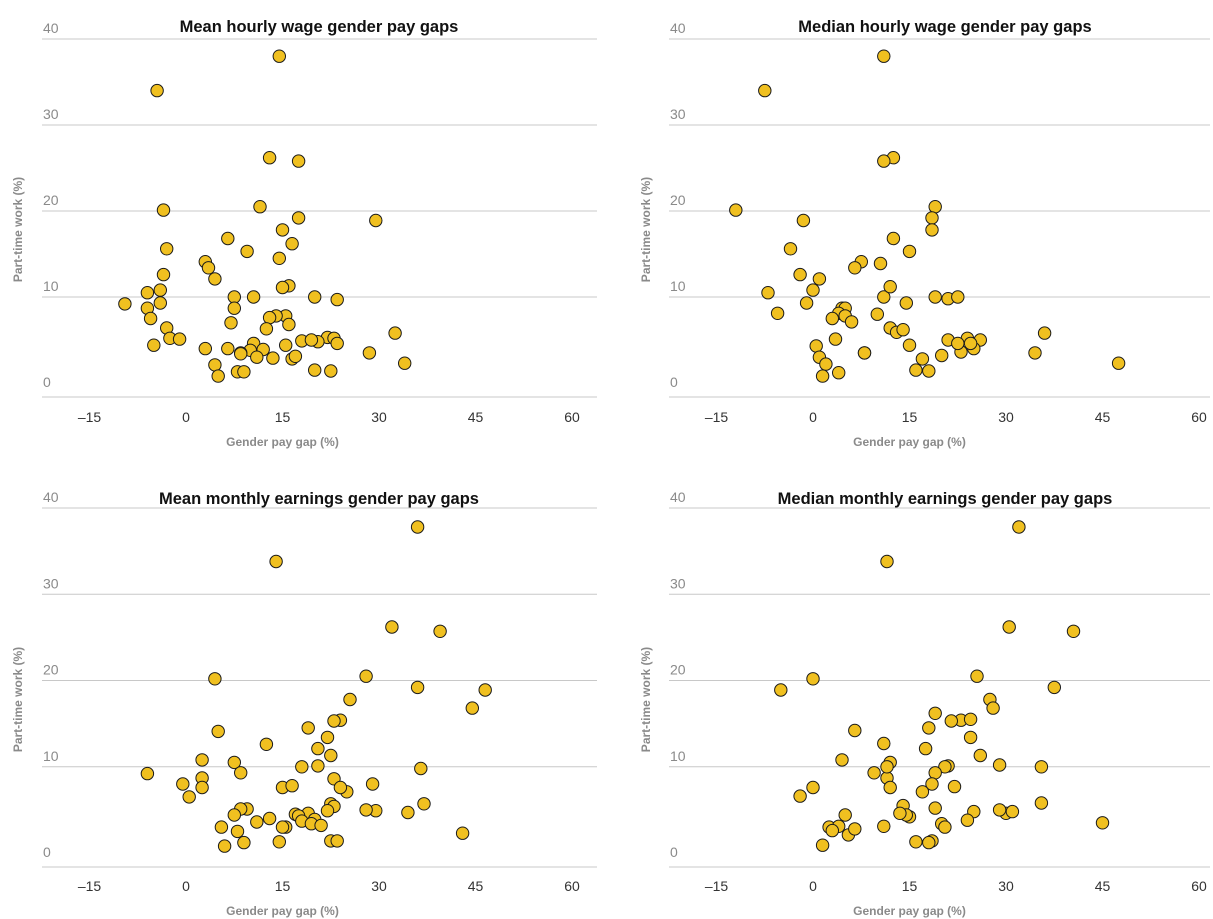 This screenshot has height=919, width=1213. What do you see at coordinates (945, 499) in the screenshot?
I see `chart-title: Median monthly earnings gender pay gaps` at bounding box center [945, 499].